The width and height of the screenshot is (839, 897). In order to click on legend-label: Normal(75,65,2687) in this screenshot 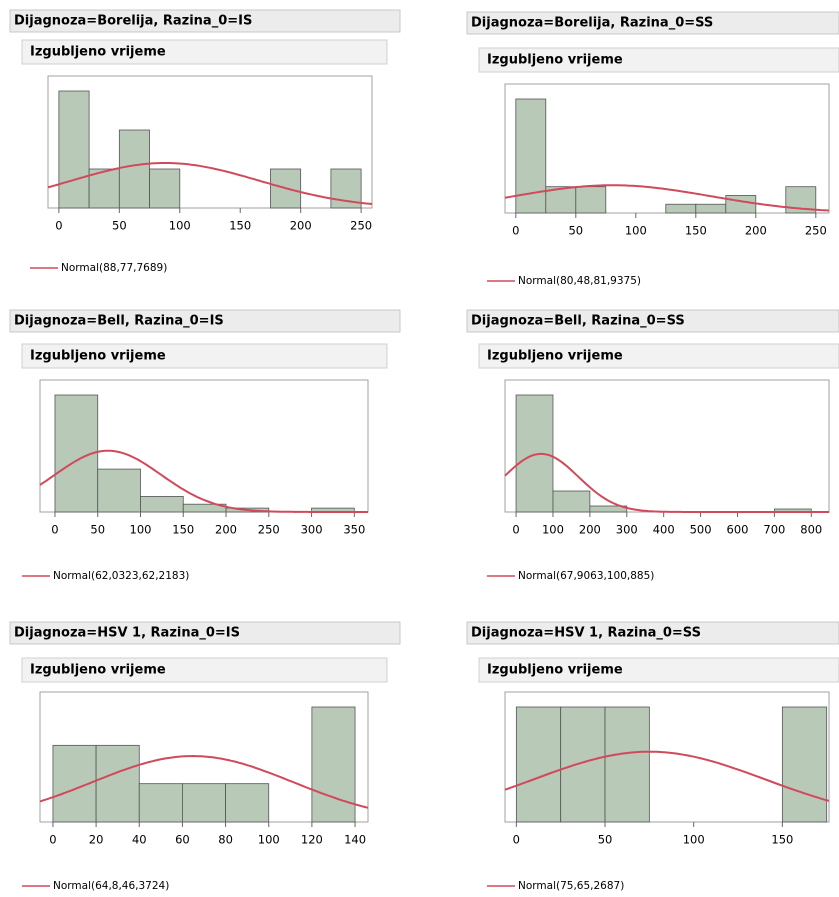, I will do `click(571, 886)`.